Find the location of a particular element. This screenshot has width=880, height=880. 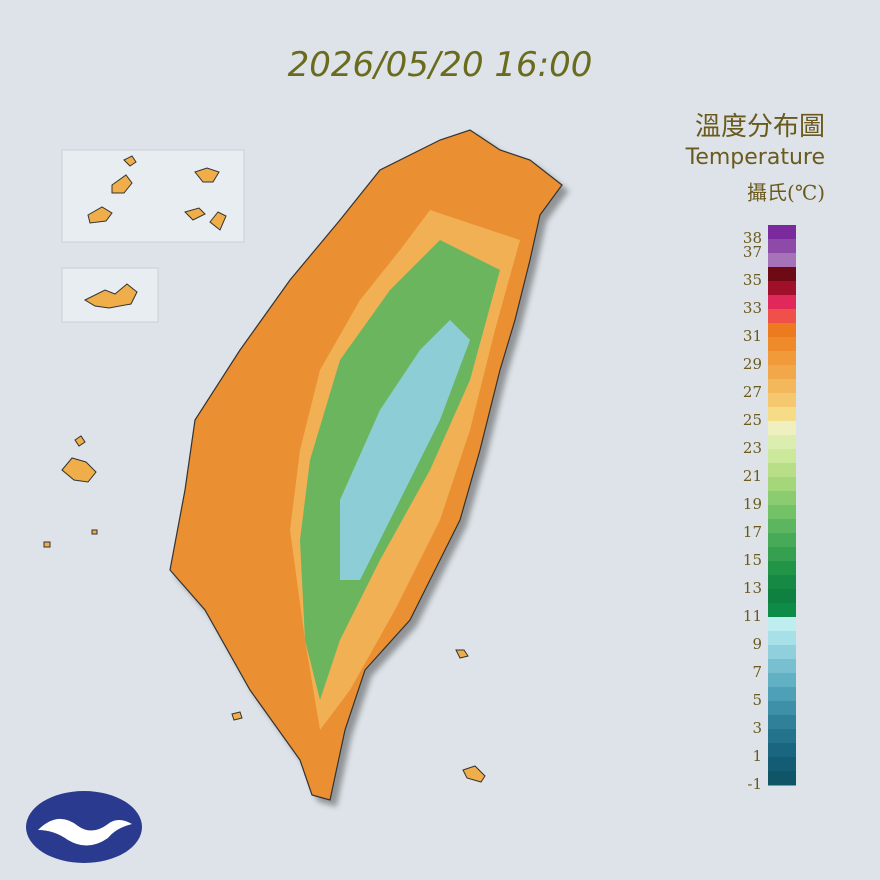

legend-subtitle: Temperature is located at coordinates (755, 157).